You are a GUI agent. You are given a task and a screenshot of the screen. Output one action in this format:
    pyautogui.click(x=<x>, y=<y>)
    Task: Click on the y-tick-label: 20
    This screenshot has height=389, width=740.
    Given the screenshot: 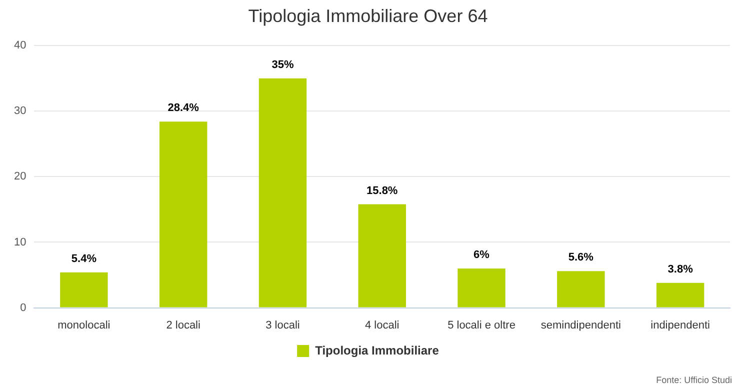 What is the action you would take?
    pyautogui.click(x=20, y=176)
    